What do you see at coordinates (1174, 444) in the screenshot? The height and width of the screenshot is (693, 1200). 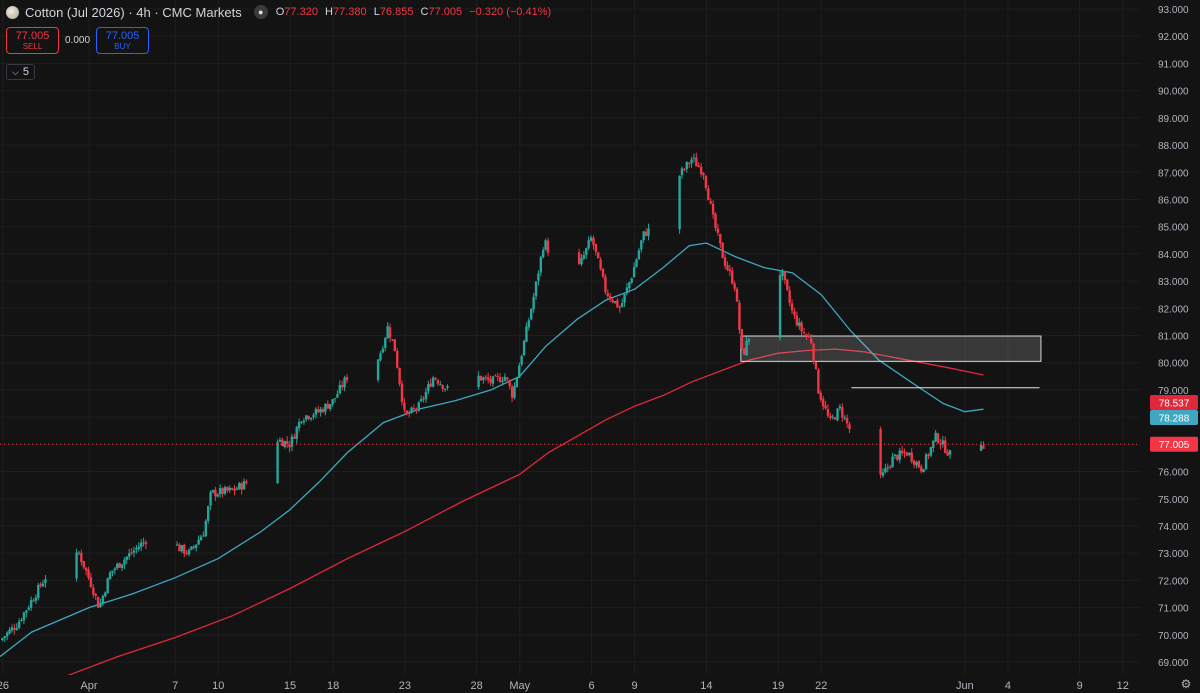 I see `price-label-bg` at bounding box center [1174, 444].